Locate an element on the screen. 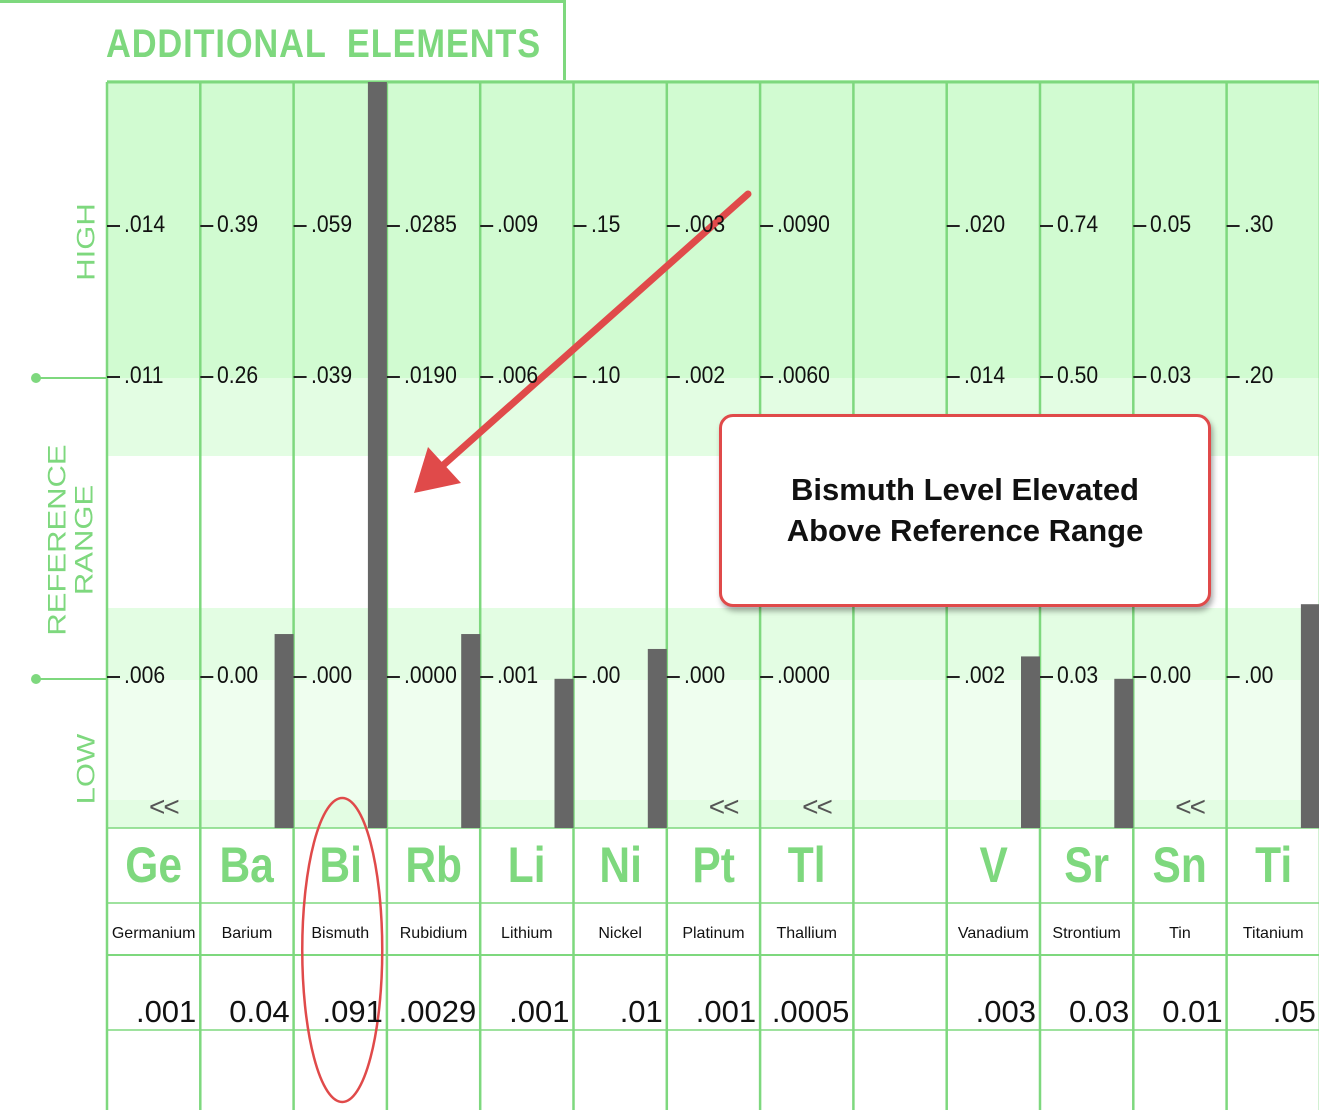 Image resolution: width=1319 pixels, height=1110 pixels. bar-Ni is located at coordinates (657, 738).